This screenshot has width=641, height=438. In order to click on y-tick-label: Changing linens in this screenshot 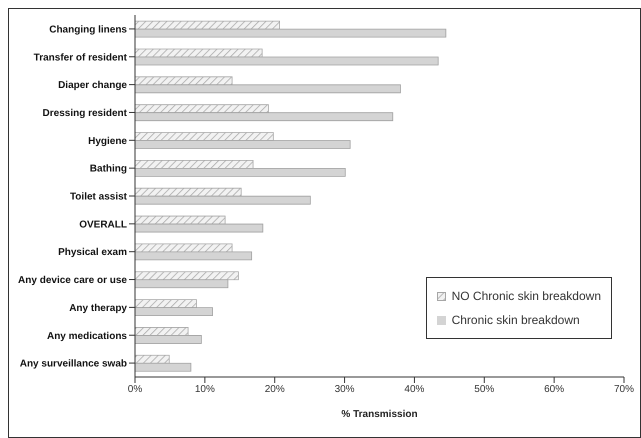, I will do `click(88, 30)`.